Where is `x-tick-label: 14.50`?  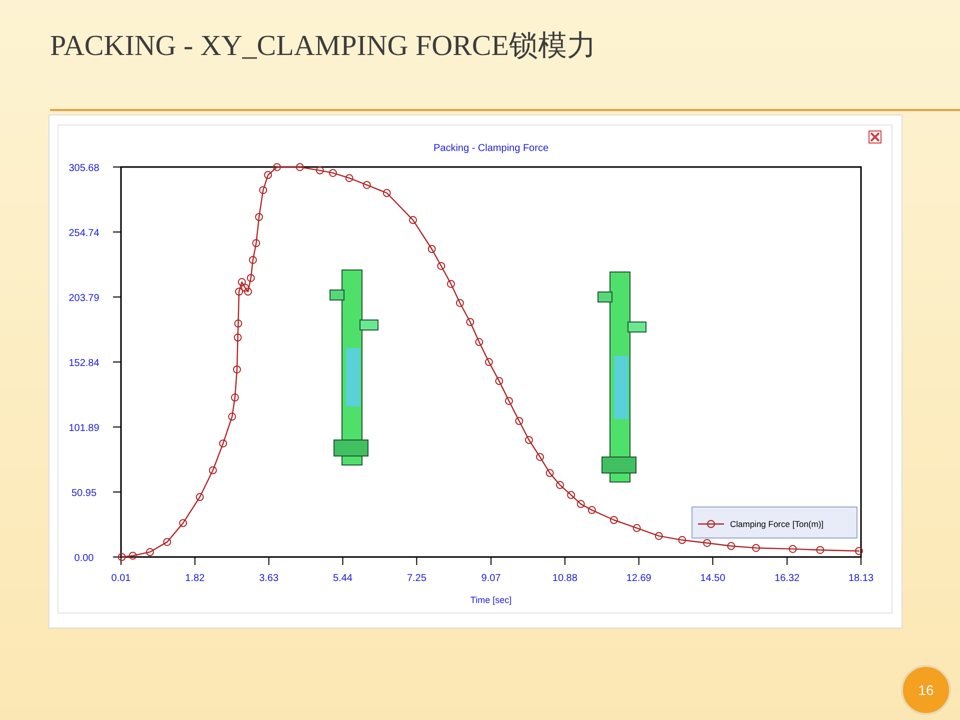
x-tick-label: 14.50 is located at coordinates (713, 578).